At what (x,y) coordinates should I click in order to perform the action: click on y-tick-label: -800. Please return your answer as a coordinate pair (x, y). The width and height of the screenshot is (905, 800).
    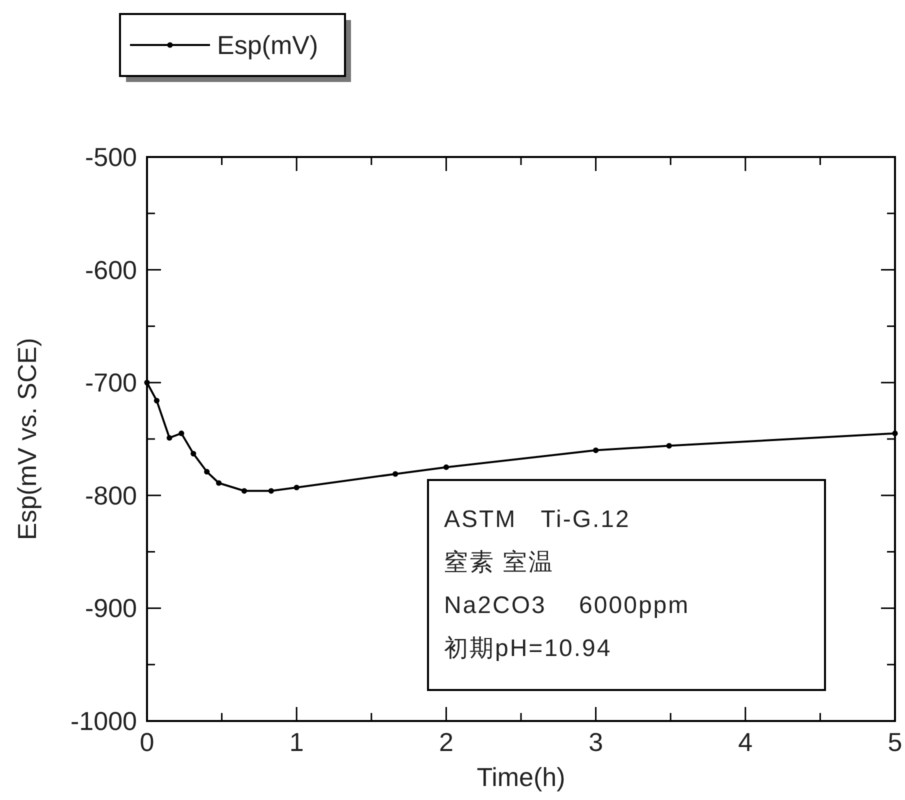
    Looking at the image, I should click on (110, 495).